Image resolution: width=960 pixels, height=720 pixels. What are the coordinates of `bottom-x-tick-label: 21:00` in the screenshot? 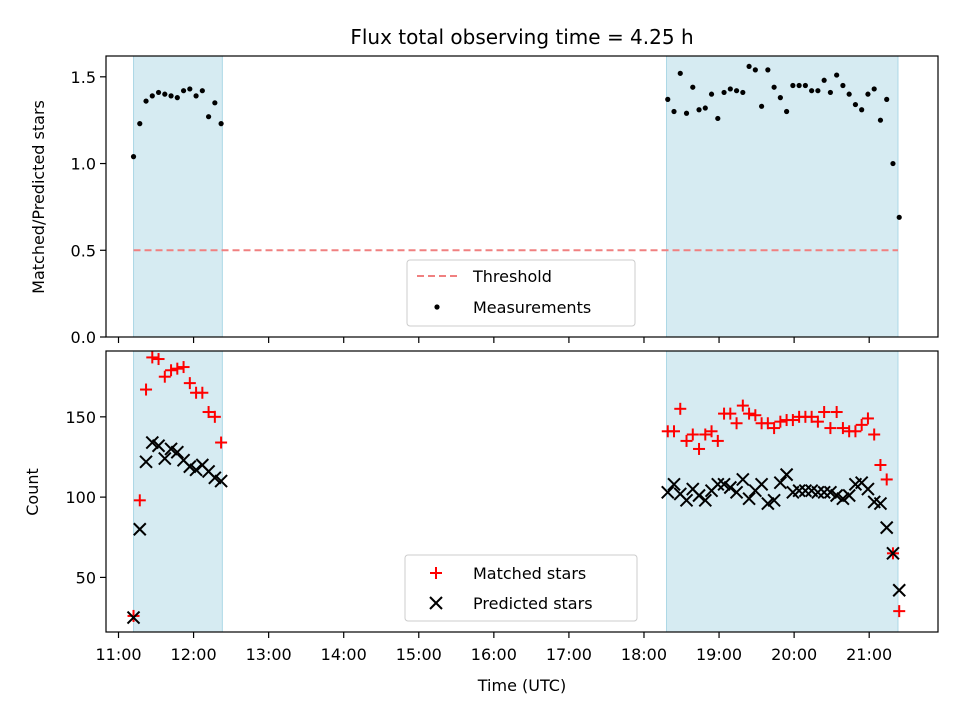 It's located at (869, 654).